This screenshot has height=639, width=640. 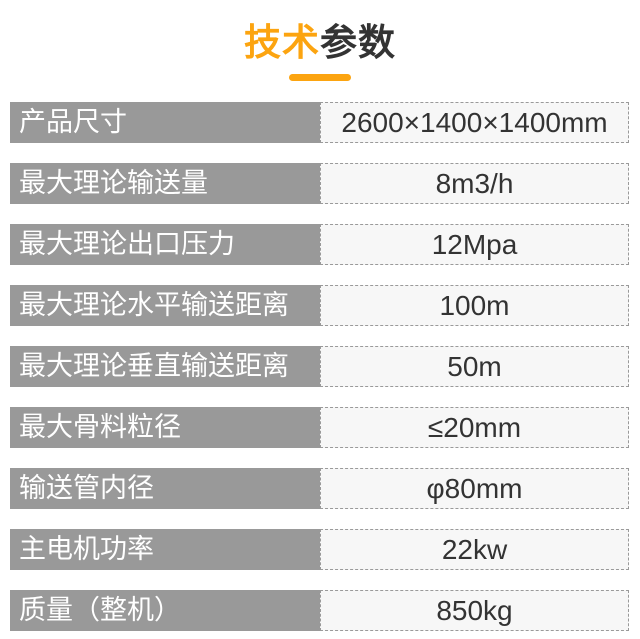 What do you see at coordinates (165, 427) in the screenshot?
I see `spec-label: 最大骨料粒径` at bounding box center [165, 427].